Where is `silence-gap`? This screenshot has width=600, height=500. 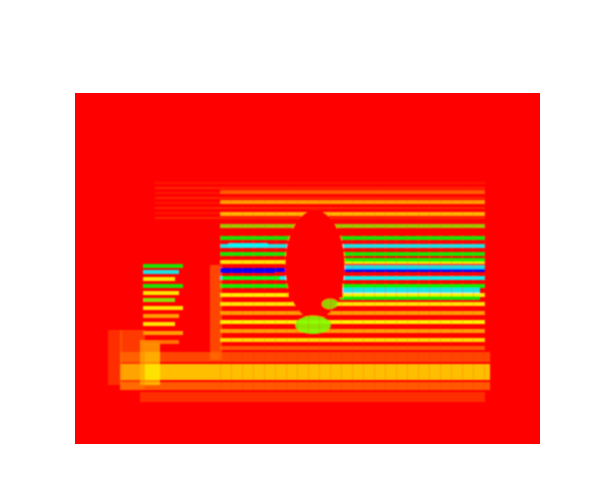 silence-gap is located at coordinates (315, 283).